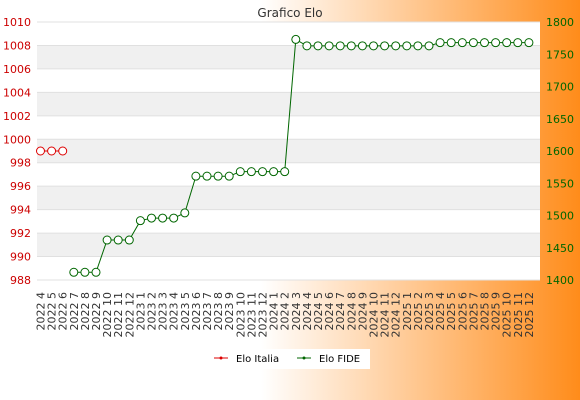  Describe the element at coordinates (485, 311) in the screenshot. I see `x-tick-label: 2025 8` at that location.